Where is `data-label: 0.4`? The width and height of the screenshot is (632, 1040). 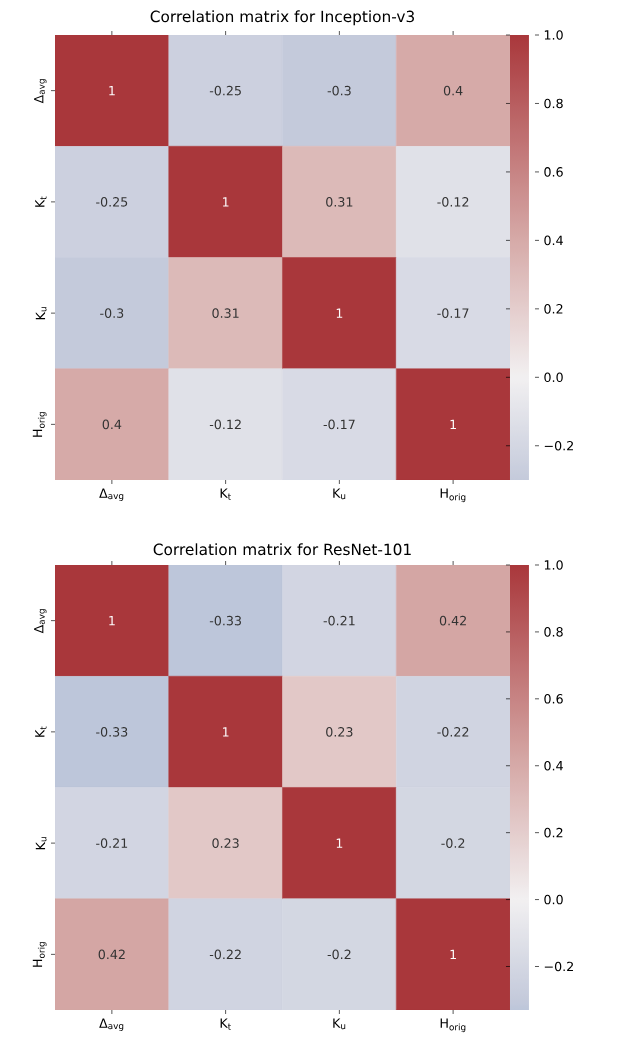
data-label: 0.4 is located at coordinates (112, 424).